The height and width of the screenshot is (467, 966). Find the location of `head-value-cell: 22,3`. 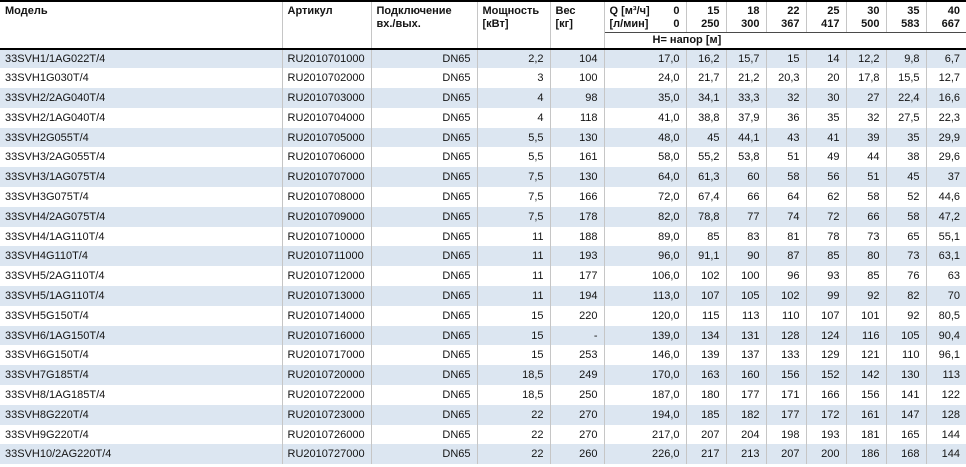

head-value-cell: 22,3 is located at coordinates (949, 117).